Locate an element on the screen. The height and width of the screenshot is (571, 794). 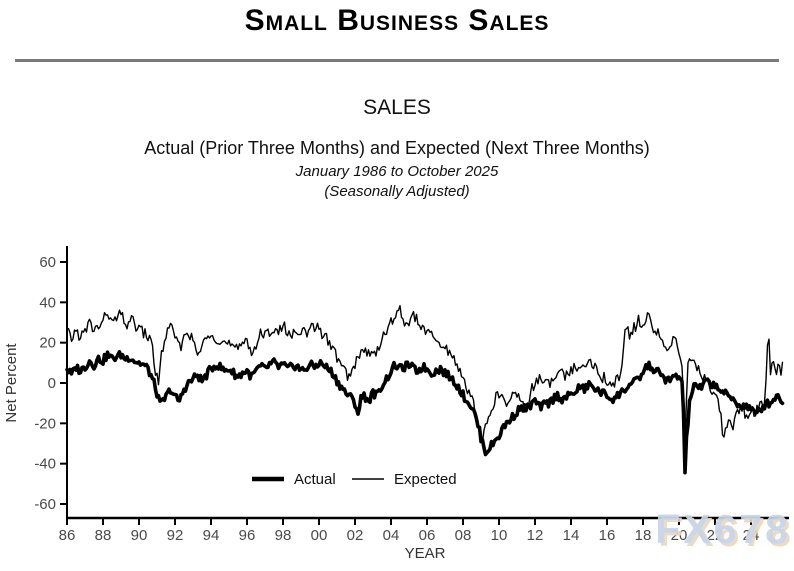
legend-expected-label: Expected is located at coordinates (425, 479).